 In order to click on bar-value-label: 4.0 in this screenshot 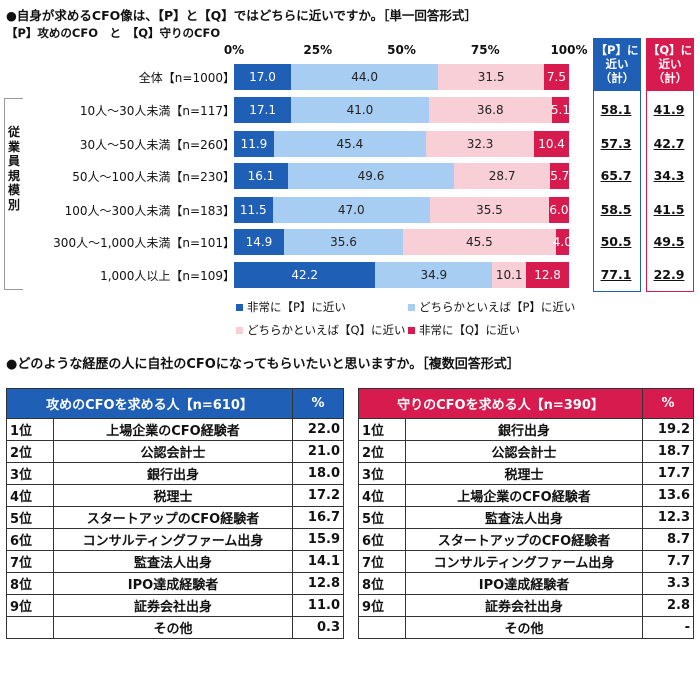, I will do `click(562, 242)`.